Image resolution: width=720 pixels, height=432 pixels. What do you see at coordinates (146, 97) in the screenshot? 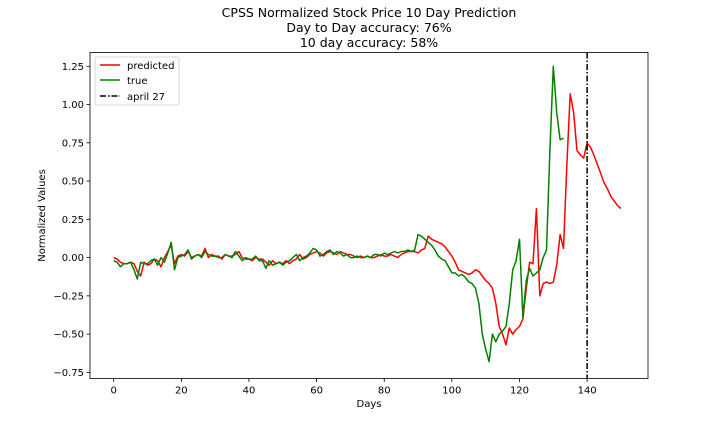
I see `legend-label-april-27: april 27` at bounding box center [146, 97].